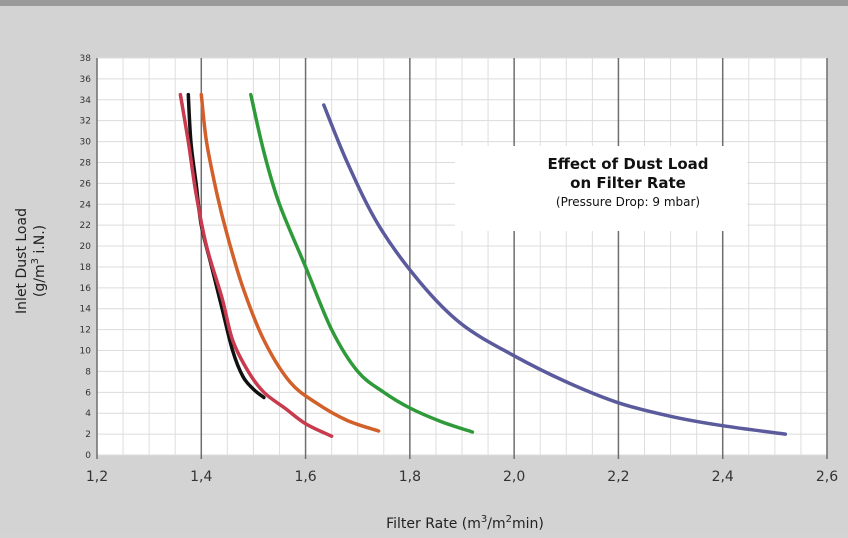 The height and width of the screenshot is (538, 848). Describe the element at coordinates (85, 122) in the screenshot. I see `y-tick-label: 32` at that location.